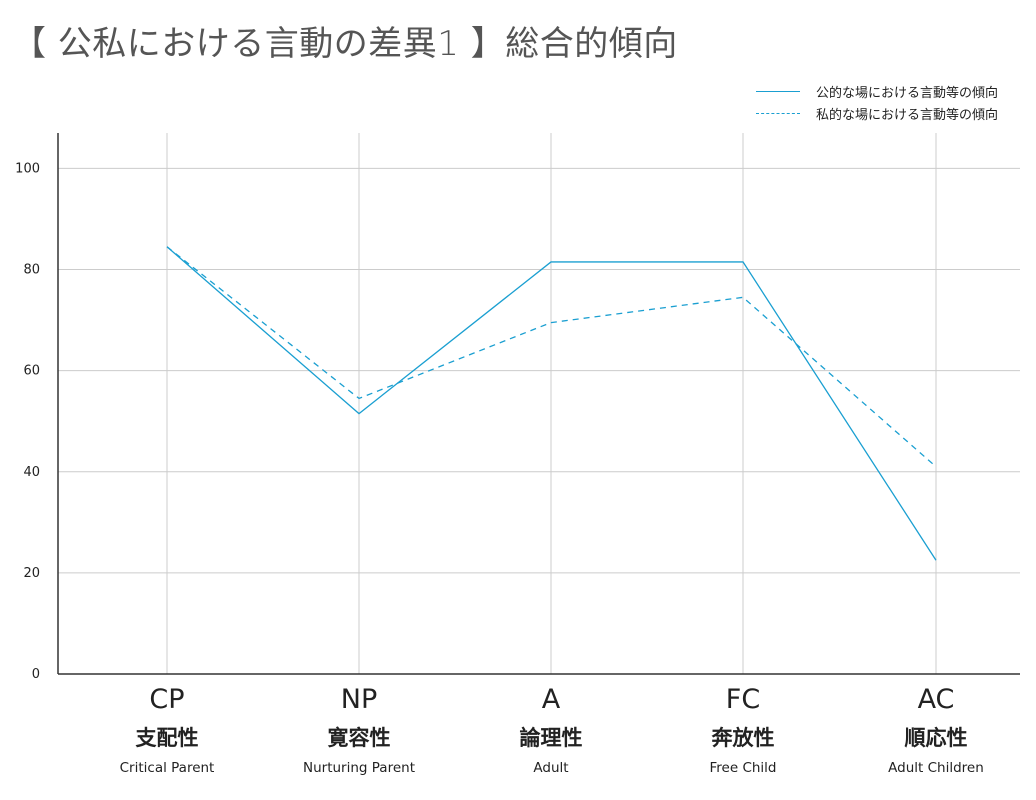 This screenshot has width=1036, height=800. Describe the element at coordinates (551, 699) in the screenshot. I see `x-tick-code-a: A` at that location.